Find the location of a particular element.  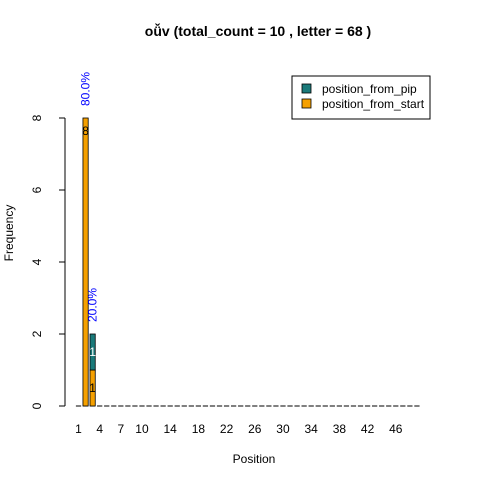

x-tick-label: 26 is located at coordinates (255, 429).